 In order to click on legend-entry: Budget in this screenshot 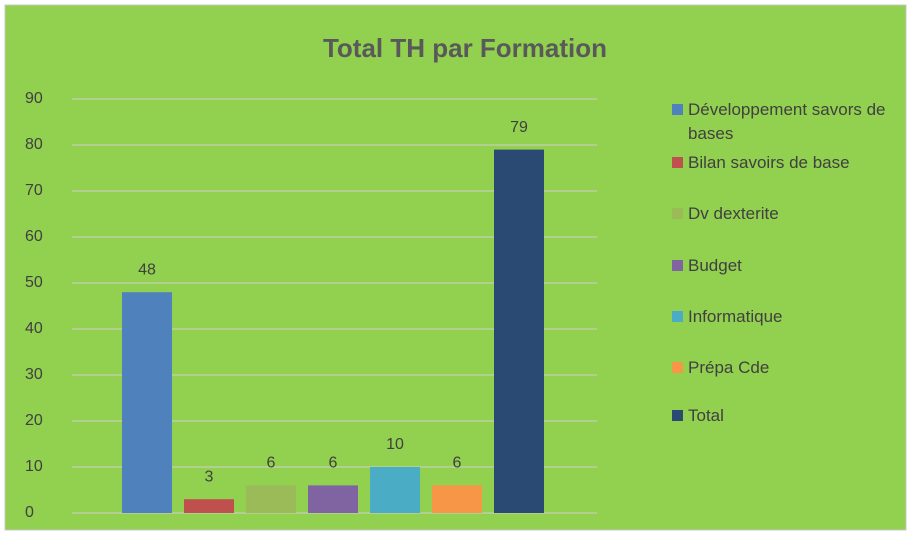, I will do `click(792, 266)`.